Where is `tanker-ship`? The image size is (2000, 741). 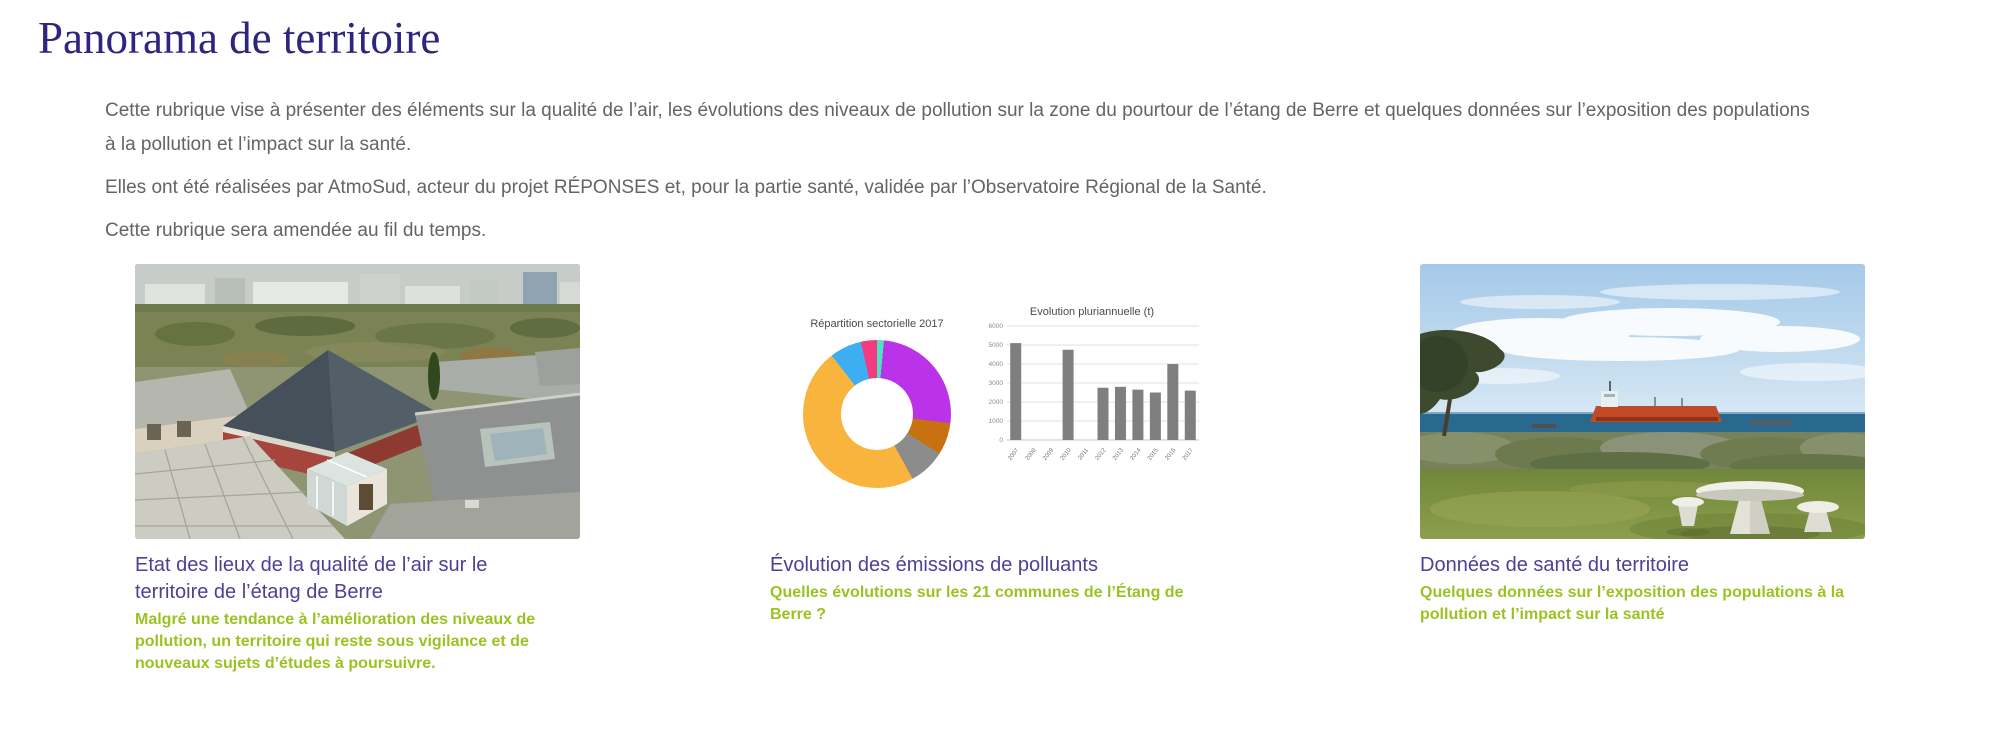
tanker-ship is located at coordinates (1656, 401).